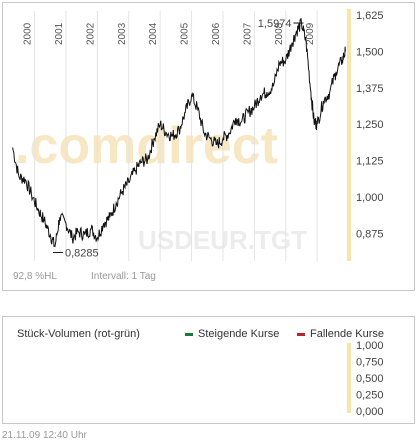 The height and width of the screenshot is (443, 417). Describe the element at coordinates (349, 135) in the screenshot. I see `y-axis-band` at that location.